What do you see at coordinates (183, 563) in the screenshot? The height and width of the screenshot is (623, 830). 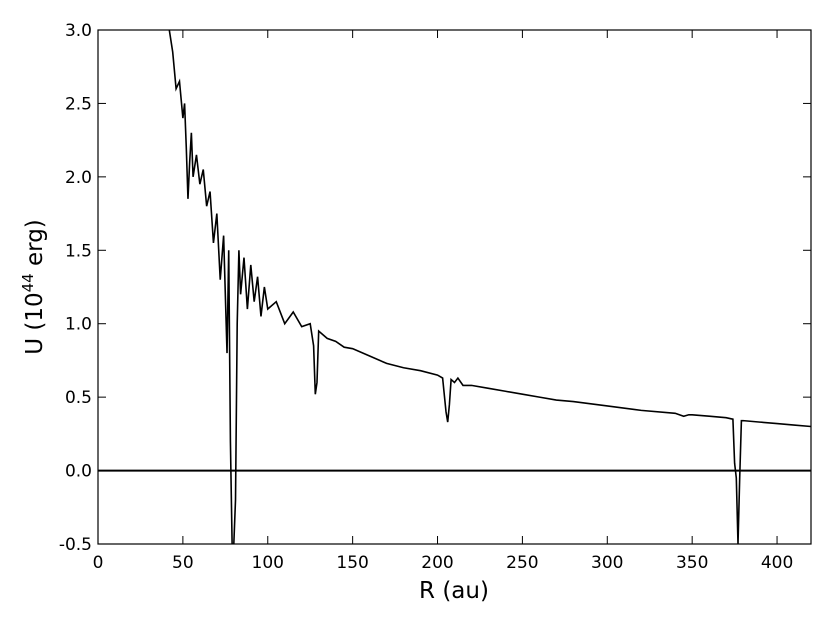 I see `x-tick-label: 50` at bounding box center [183, 563].